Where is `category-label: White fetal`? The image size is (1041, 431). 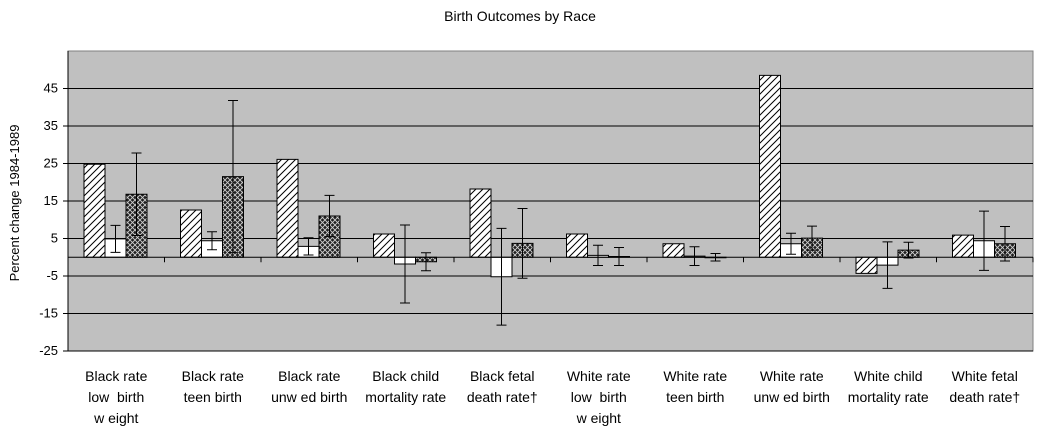 category-label: White fetal is located at coordinates (985, 376).